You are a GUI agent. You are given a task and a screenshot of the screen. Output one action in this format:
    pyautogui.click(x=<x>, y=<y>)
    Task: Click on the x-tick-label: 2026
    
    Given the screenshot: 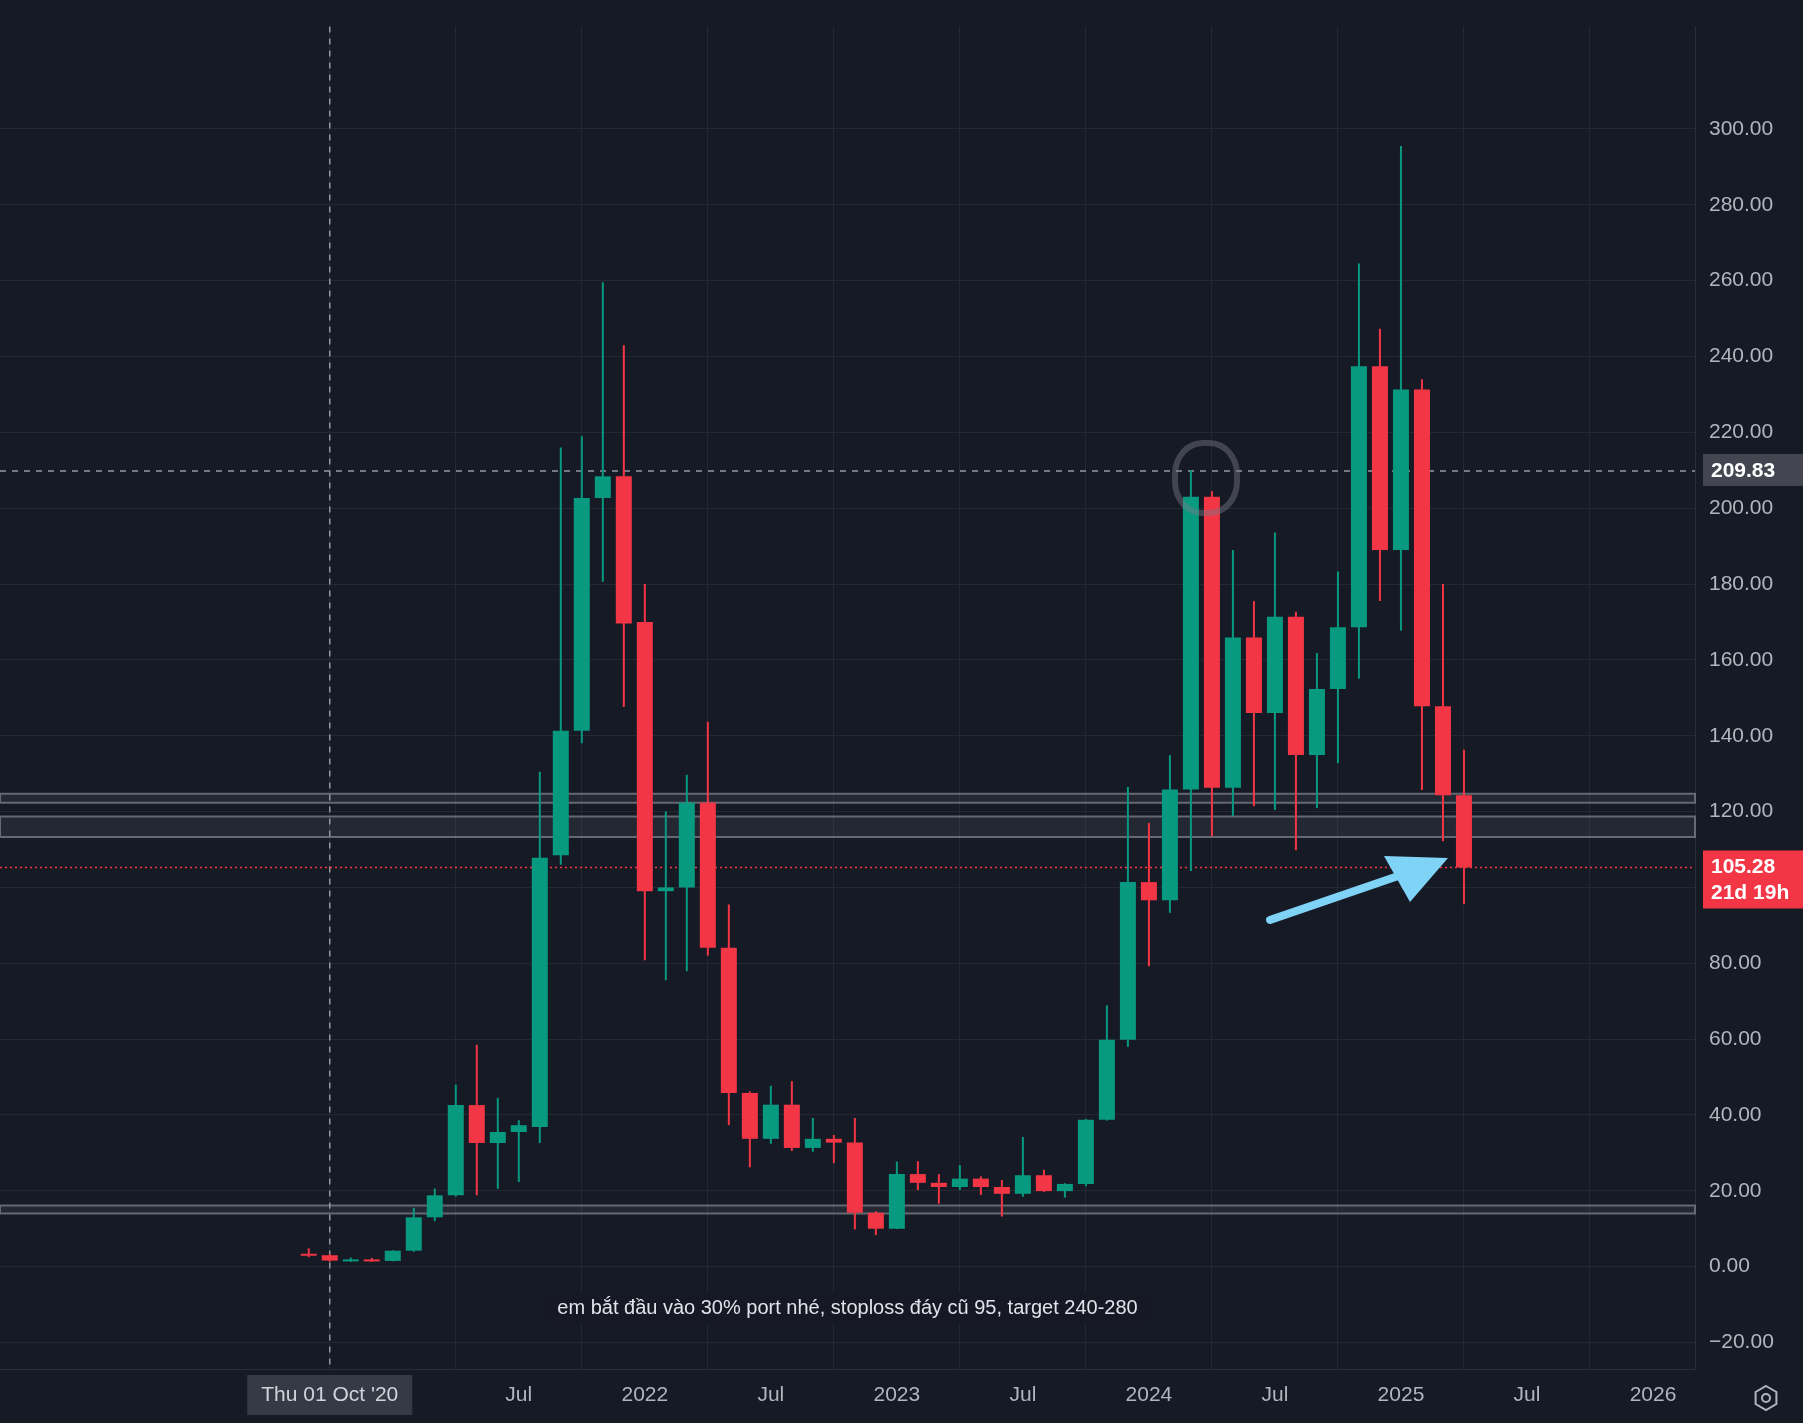 What is the action you would take?
    pyautogui.click(x=1653, y=1394)
    